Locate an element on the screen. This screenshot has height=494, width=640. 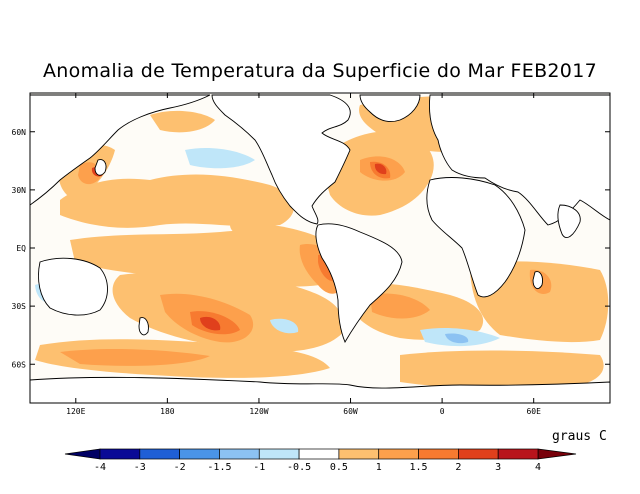
east-asia is located at coordinates (120, 150).